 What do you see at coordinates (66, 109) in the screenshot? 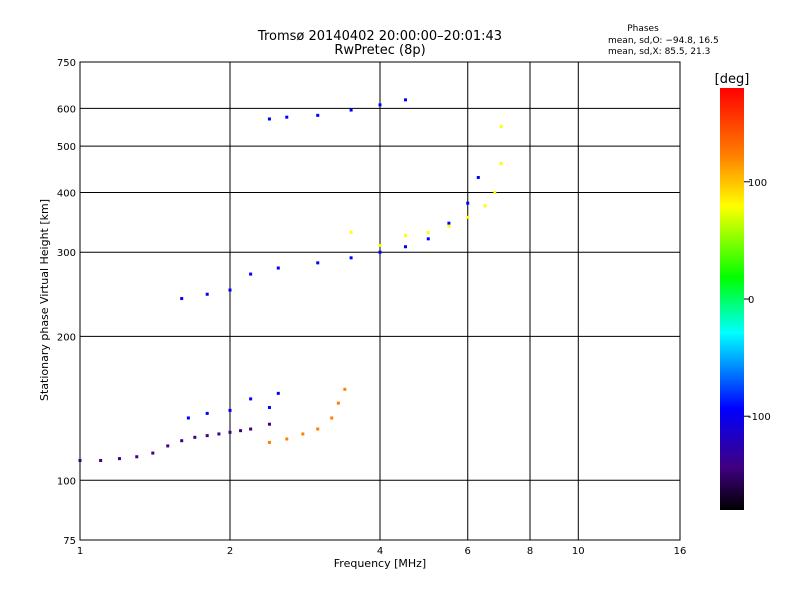
I see `y-tick-label: 600` at bounding box center [66, 109].